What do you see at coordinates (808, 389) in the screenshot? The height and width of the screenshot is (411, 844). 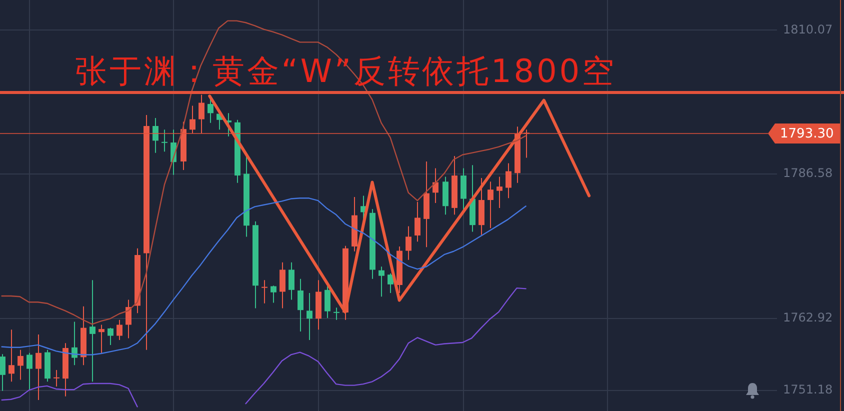 I see `y-tick-label: 1751.18` at bounding box center [808, 389].